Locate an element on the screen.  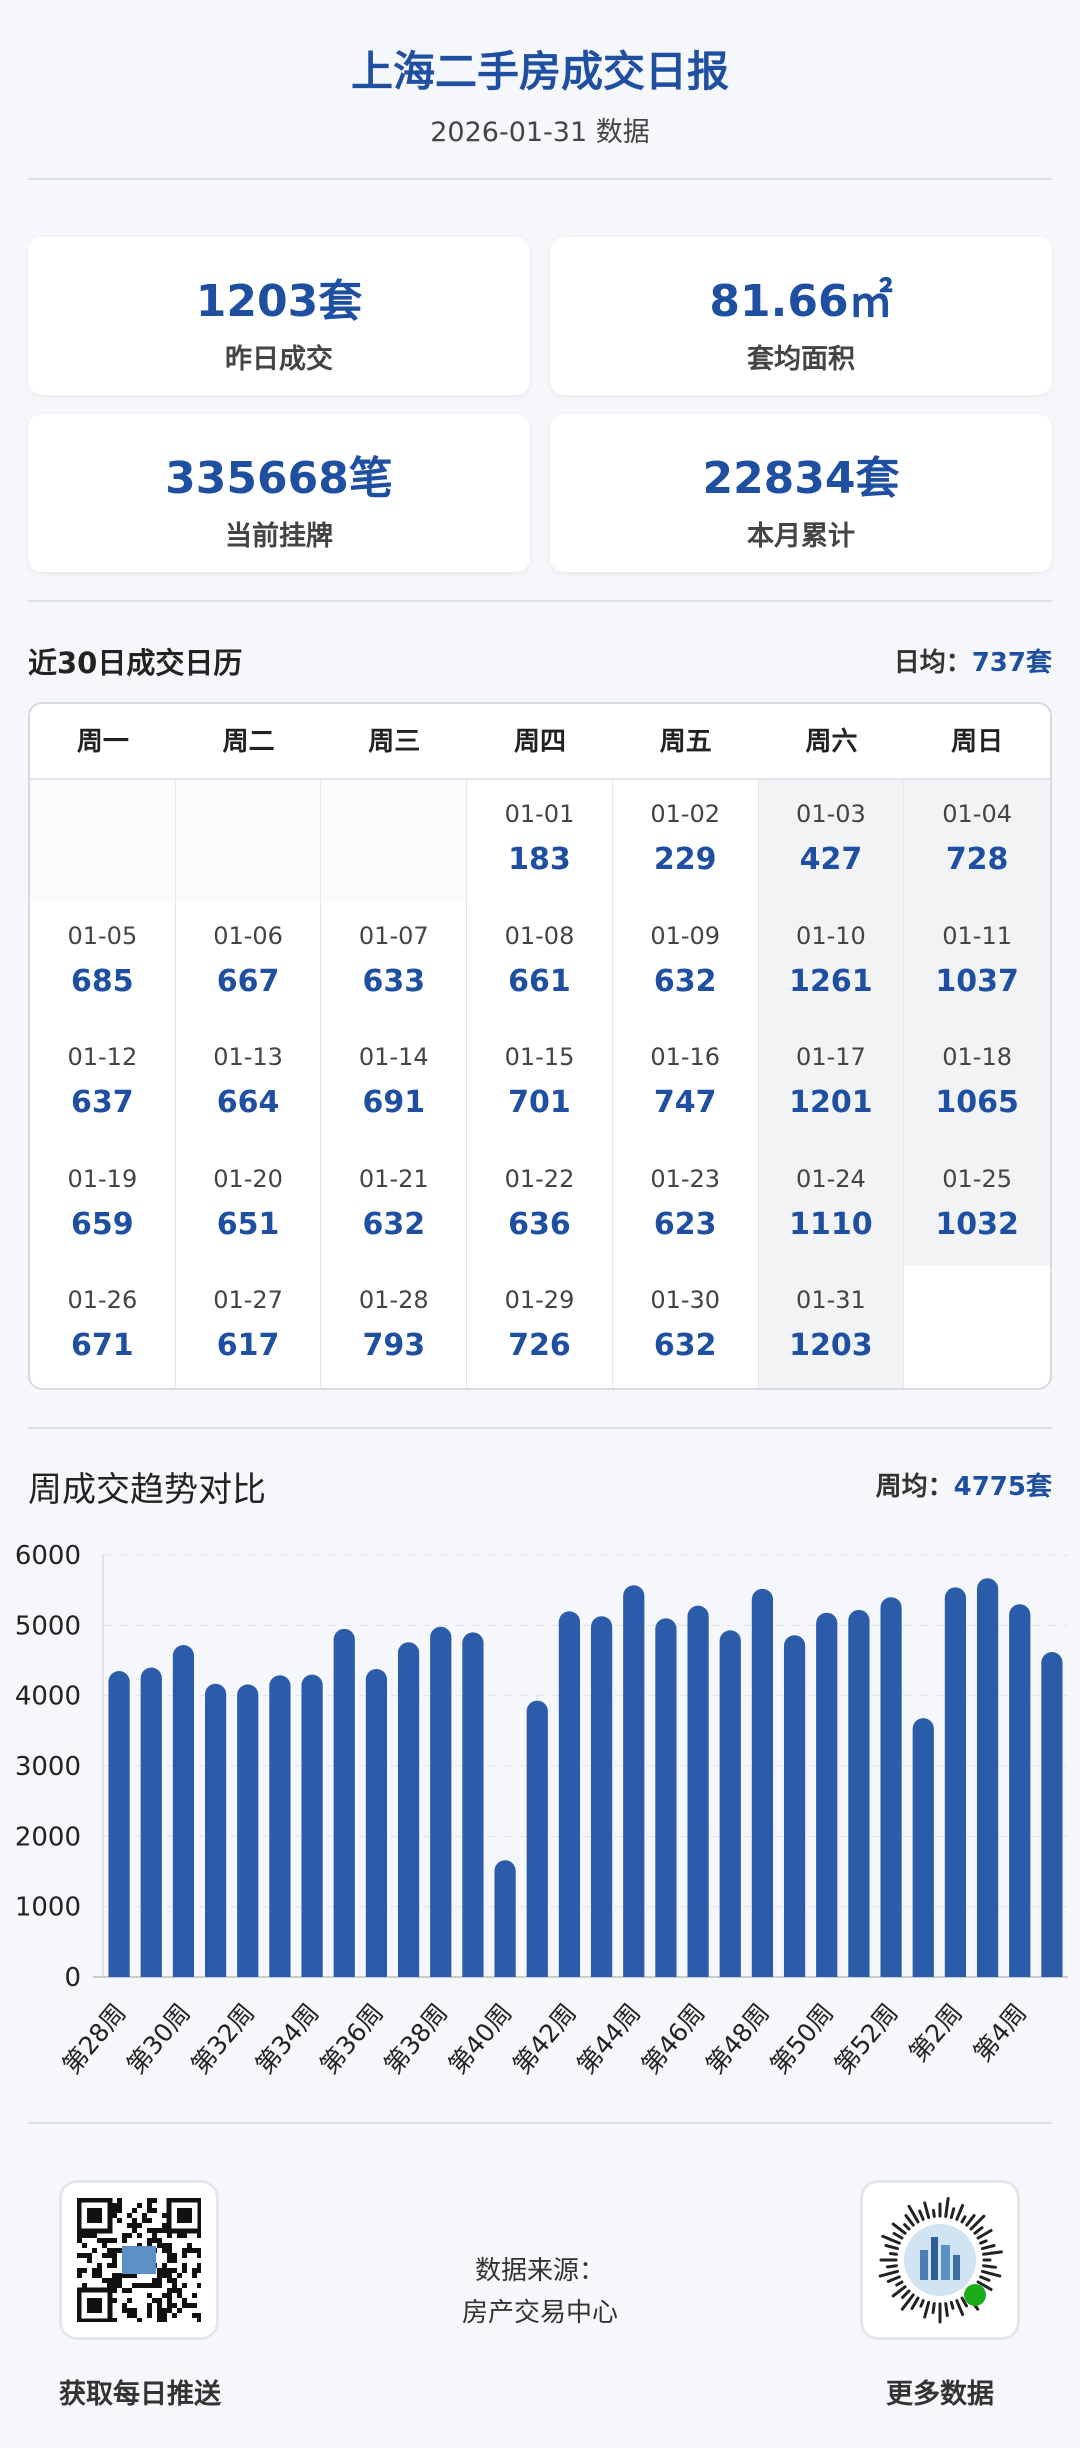
day-count: 667 is located at coordinates (248, 981).